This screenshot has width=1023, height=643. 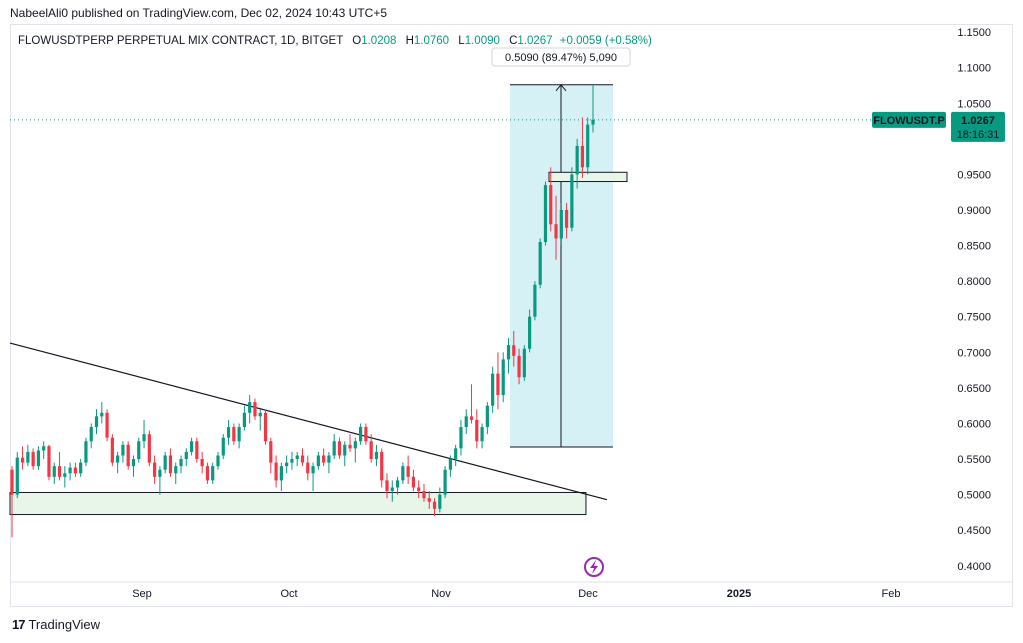 What do you see at coordinates (298, 503) in the screenshot?
I see `support-zone` at bounding box center [298, 503].